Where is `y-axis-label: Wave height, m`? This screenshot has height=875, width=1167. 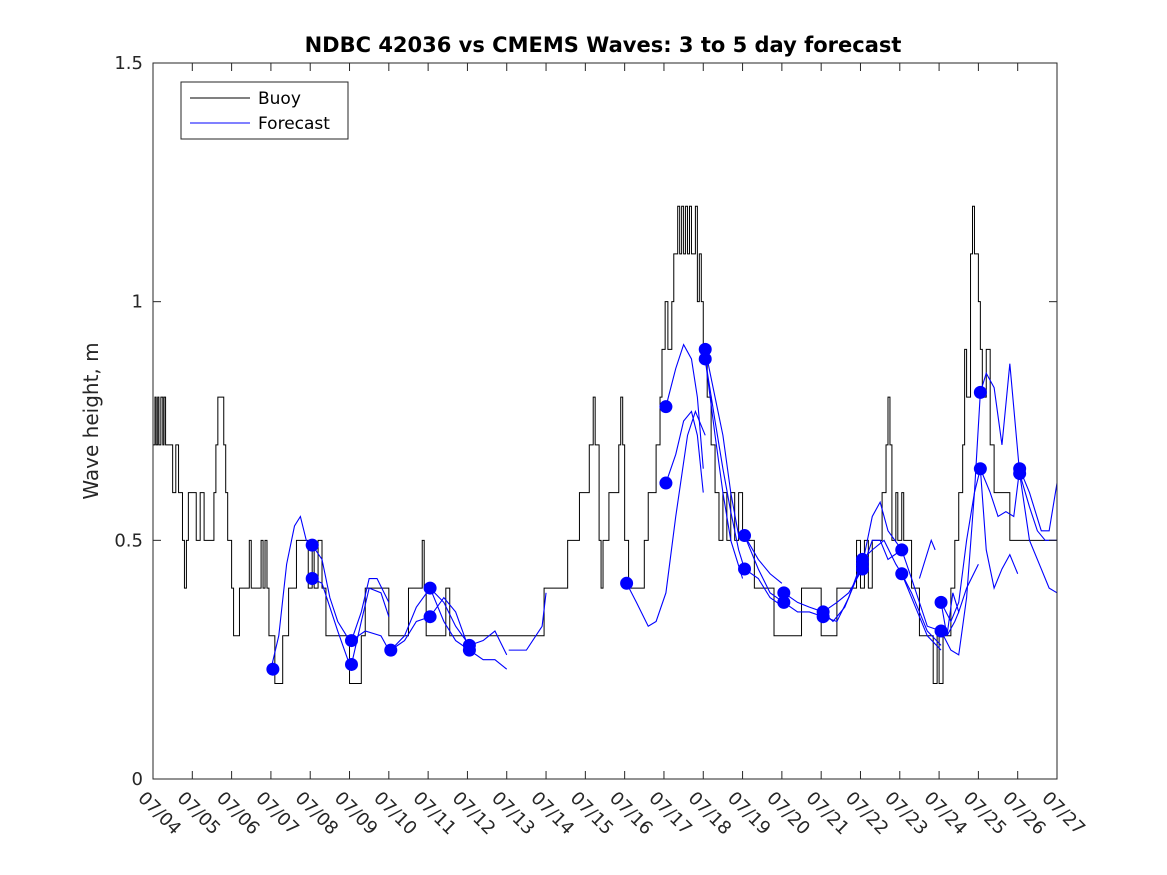
y-axis-label: Wave height, m is located at coordinates (91, 420).